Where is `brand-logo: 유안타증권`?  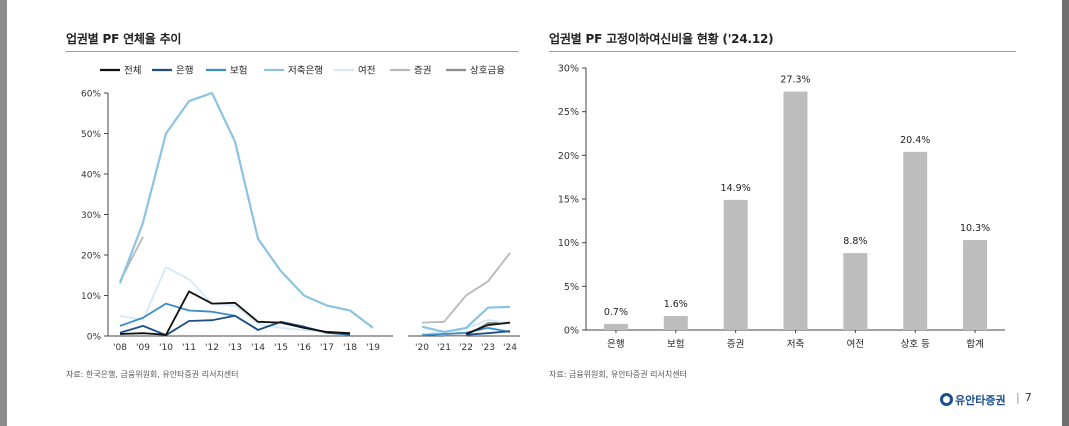 brand-logo: 유안타증권 is located at coordinates (973, 400).